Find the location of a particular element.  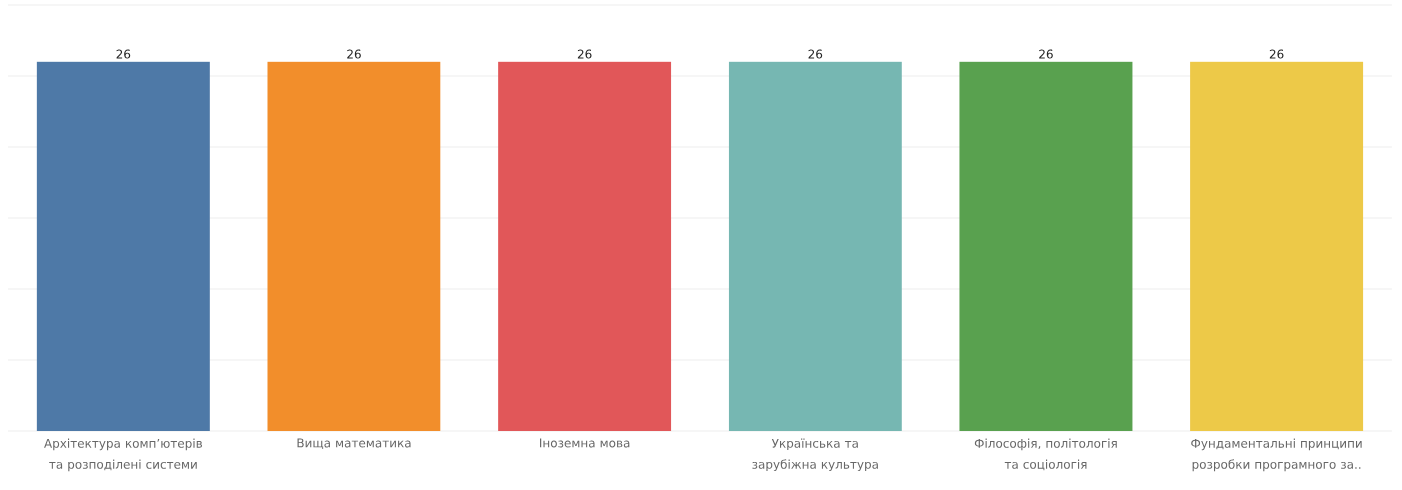

x-tick-label: Іноземна мова is located at coordinates (585, 443).